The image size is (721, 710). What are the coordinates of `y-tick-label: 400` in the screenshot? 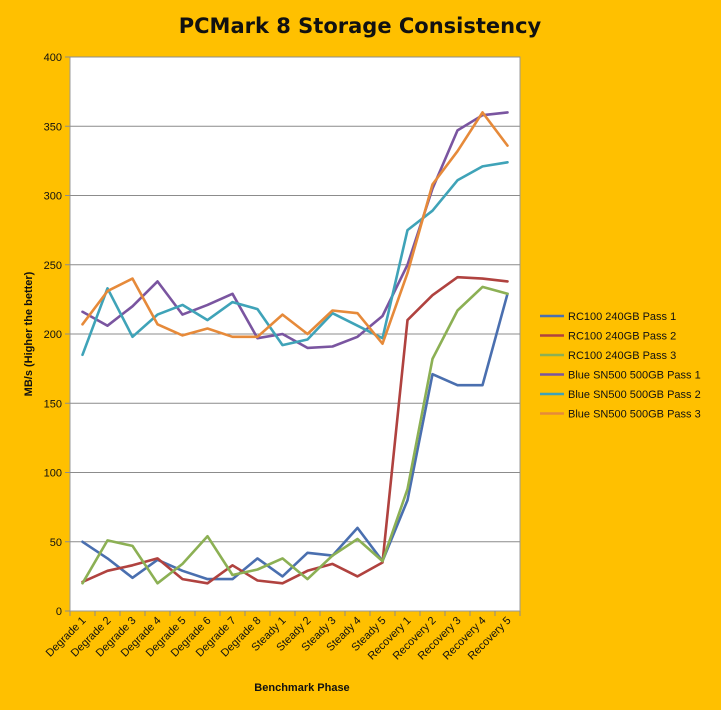 It's located at (53, 58).